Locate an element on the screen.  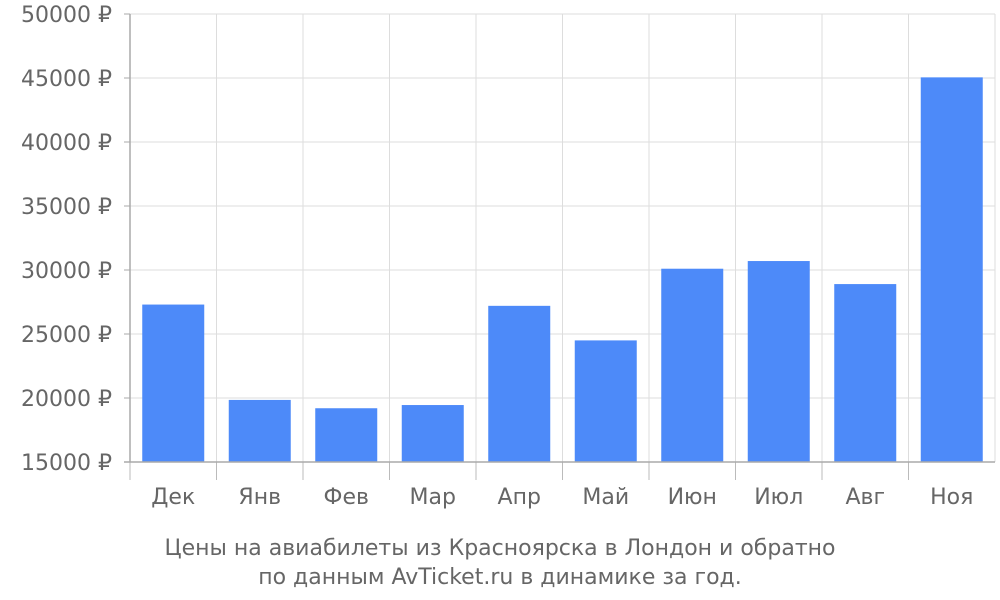
x-tick-label: Апр is located at coordinates (519, 497).